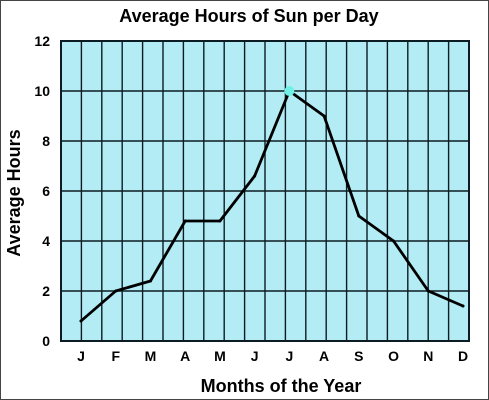 The height and width of the screenshot is (400, 489). I want to click on y-axis-label: Average Hours, so click(14, 192).